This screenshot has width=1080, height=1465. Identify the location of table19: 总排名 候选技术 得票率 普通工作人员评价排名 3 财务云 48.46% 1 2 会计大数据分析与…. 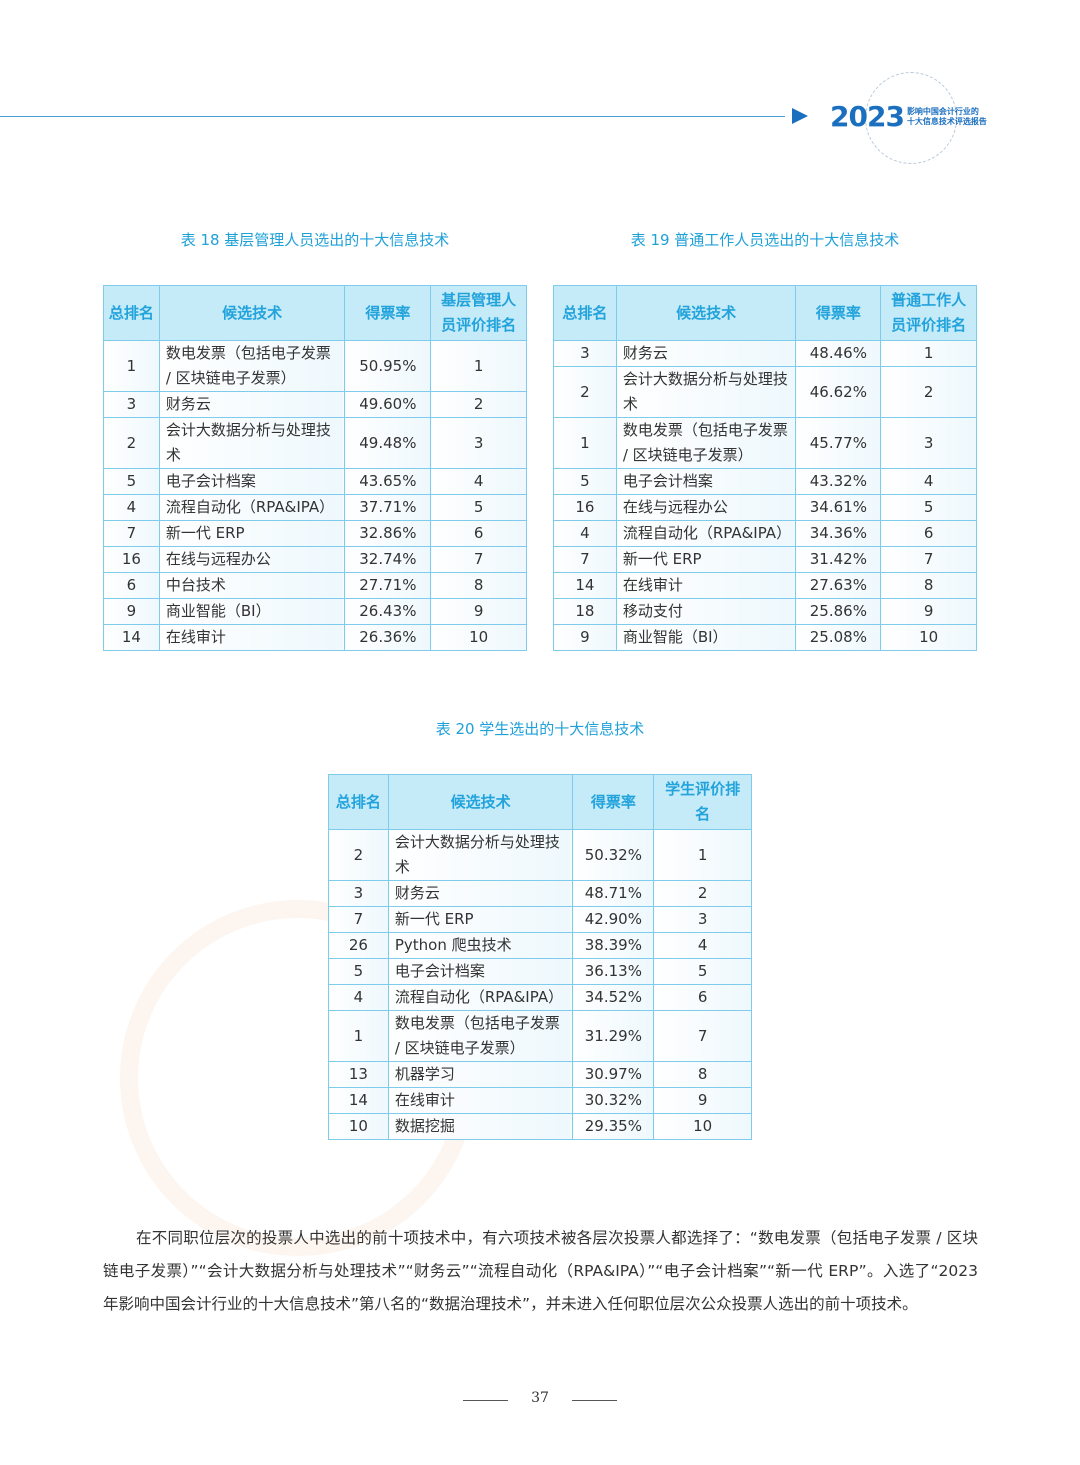
(765, 468).